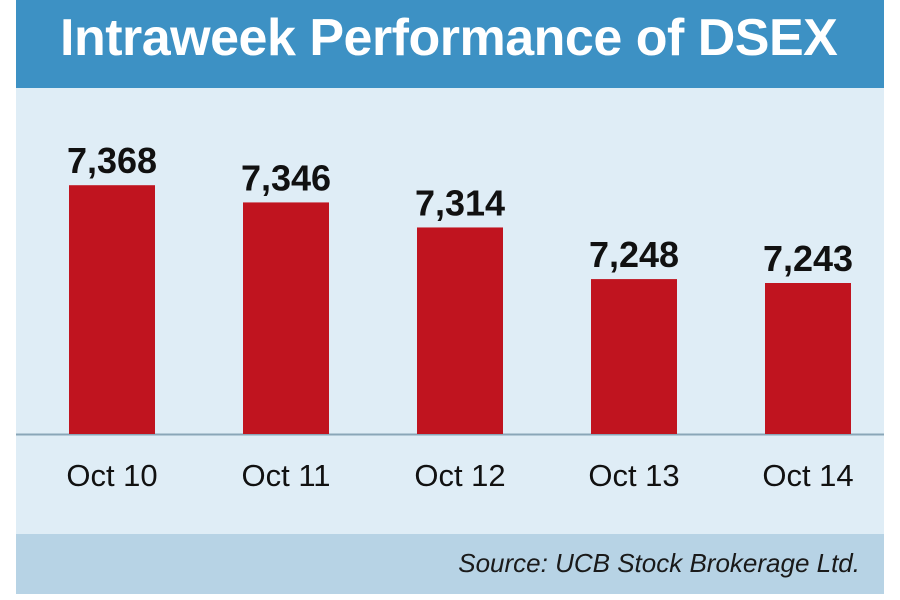 The height and width of the screenshot is (600, 900). What do you see at coordinates (285, 475) in the screenshot?
I see `x-tick-label: Oct 11` at bounding box center [285, 475].